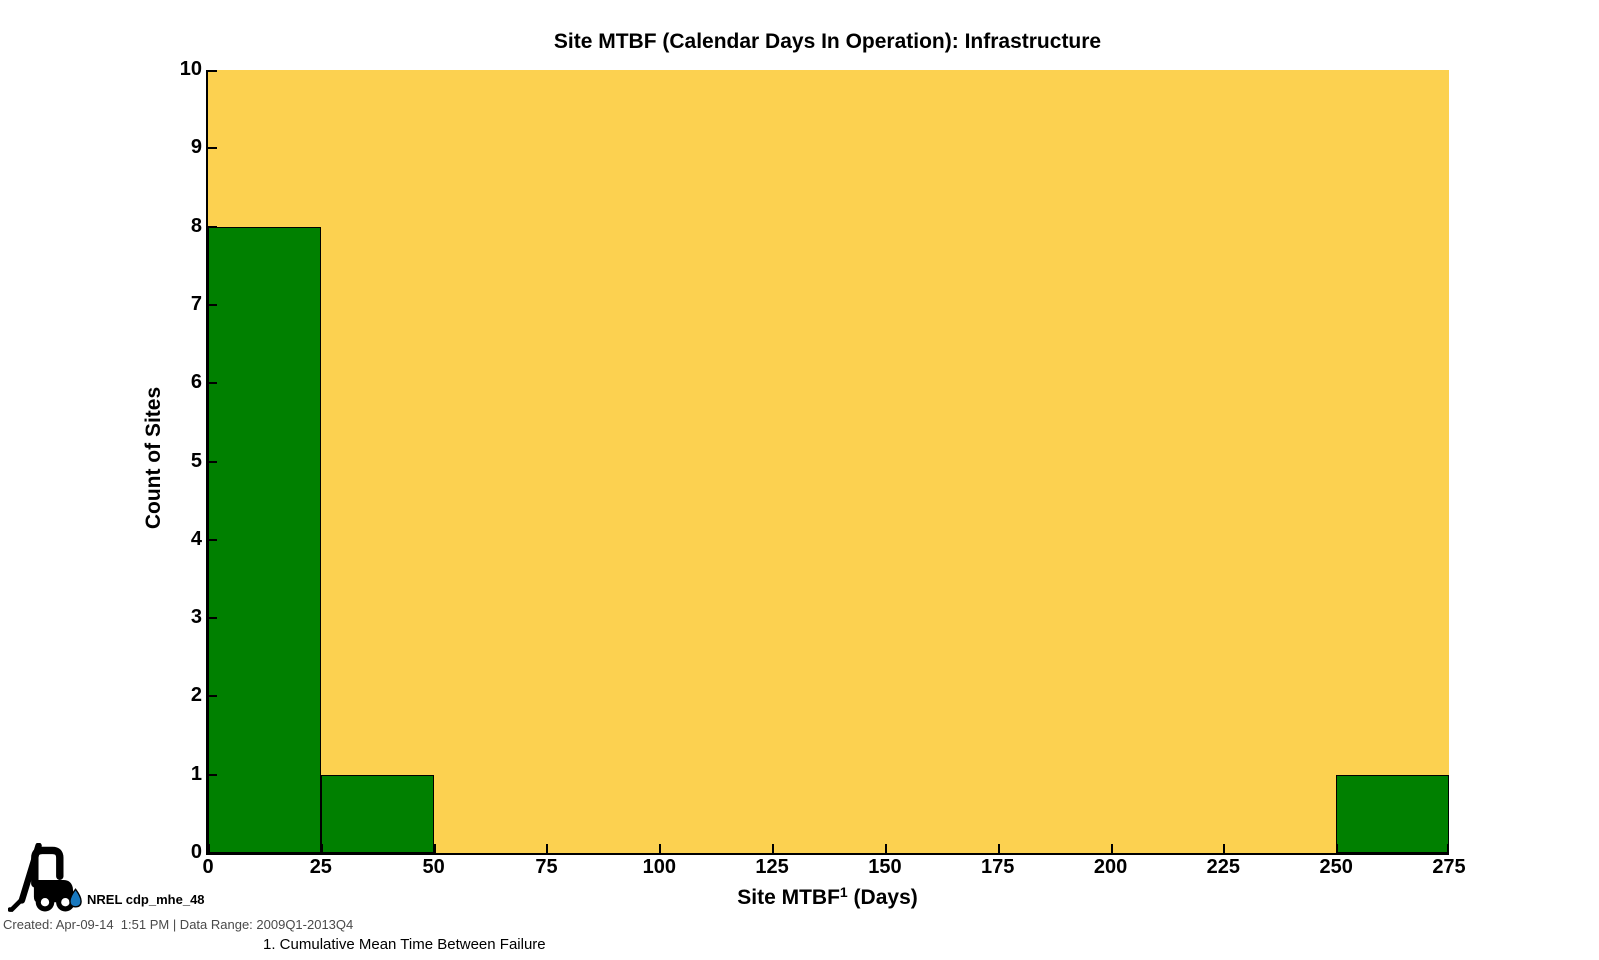 The width and height of the screenshot is (1599, 960). Describe the element at coordinates (1449, 867) in the screenshot. I see `x-tick-label: 275` at that location.